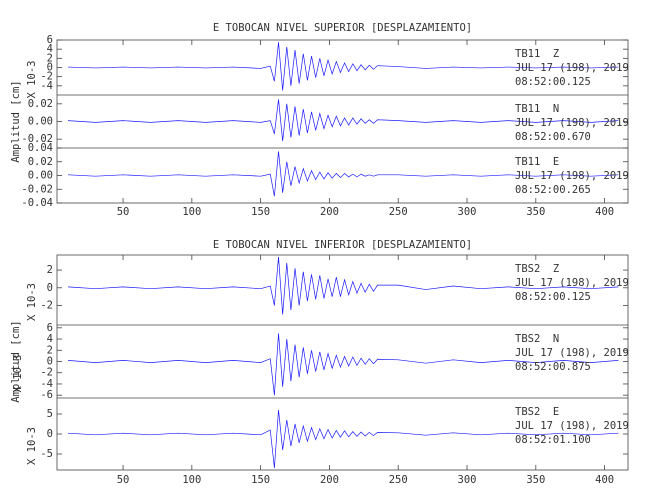 The width and height of the screenshot is (650, 500). Describe the element at coordinates (553, 137) in the screenshot. I see `time-label: 08:52:00.670` at that location.